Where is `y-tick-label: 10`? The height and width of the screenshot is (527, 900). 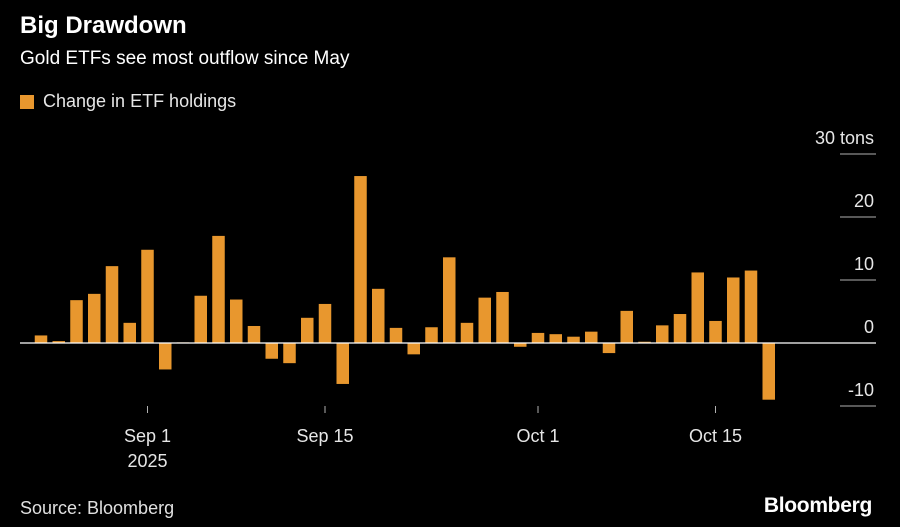 y-tick-label: 10 is located at coordinates (864, 264).